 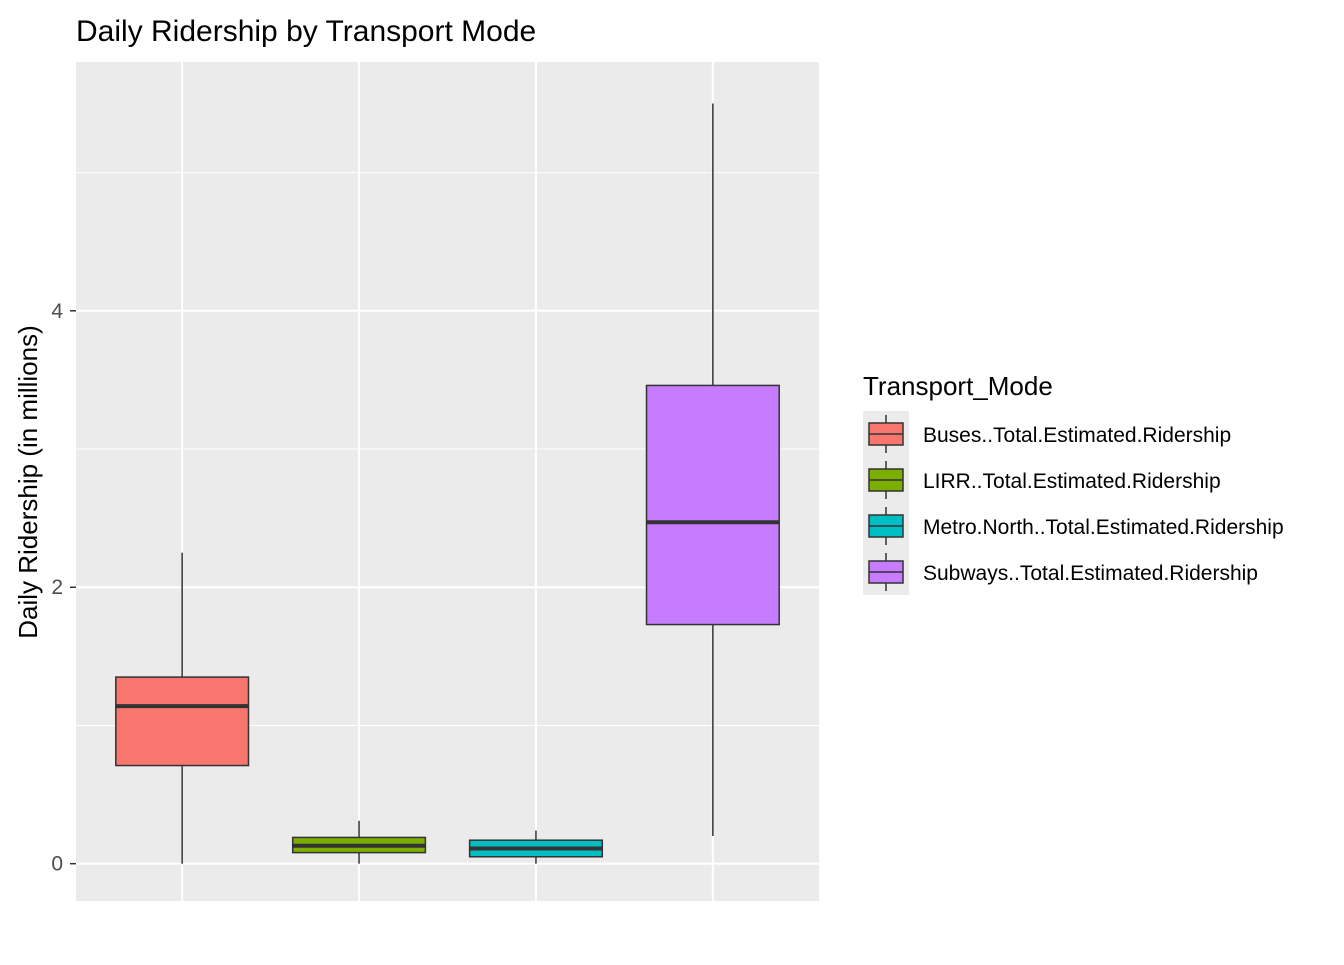 What do you see at coordinates (57, 864) in the screenshot?
I see `y-tick-label: 0` at bounding box center [57, 864].